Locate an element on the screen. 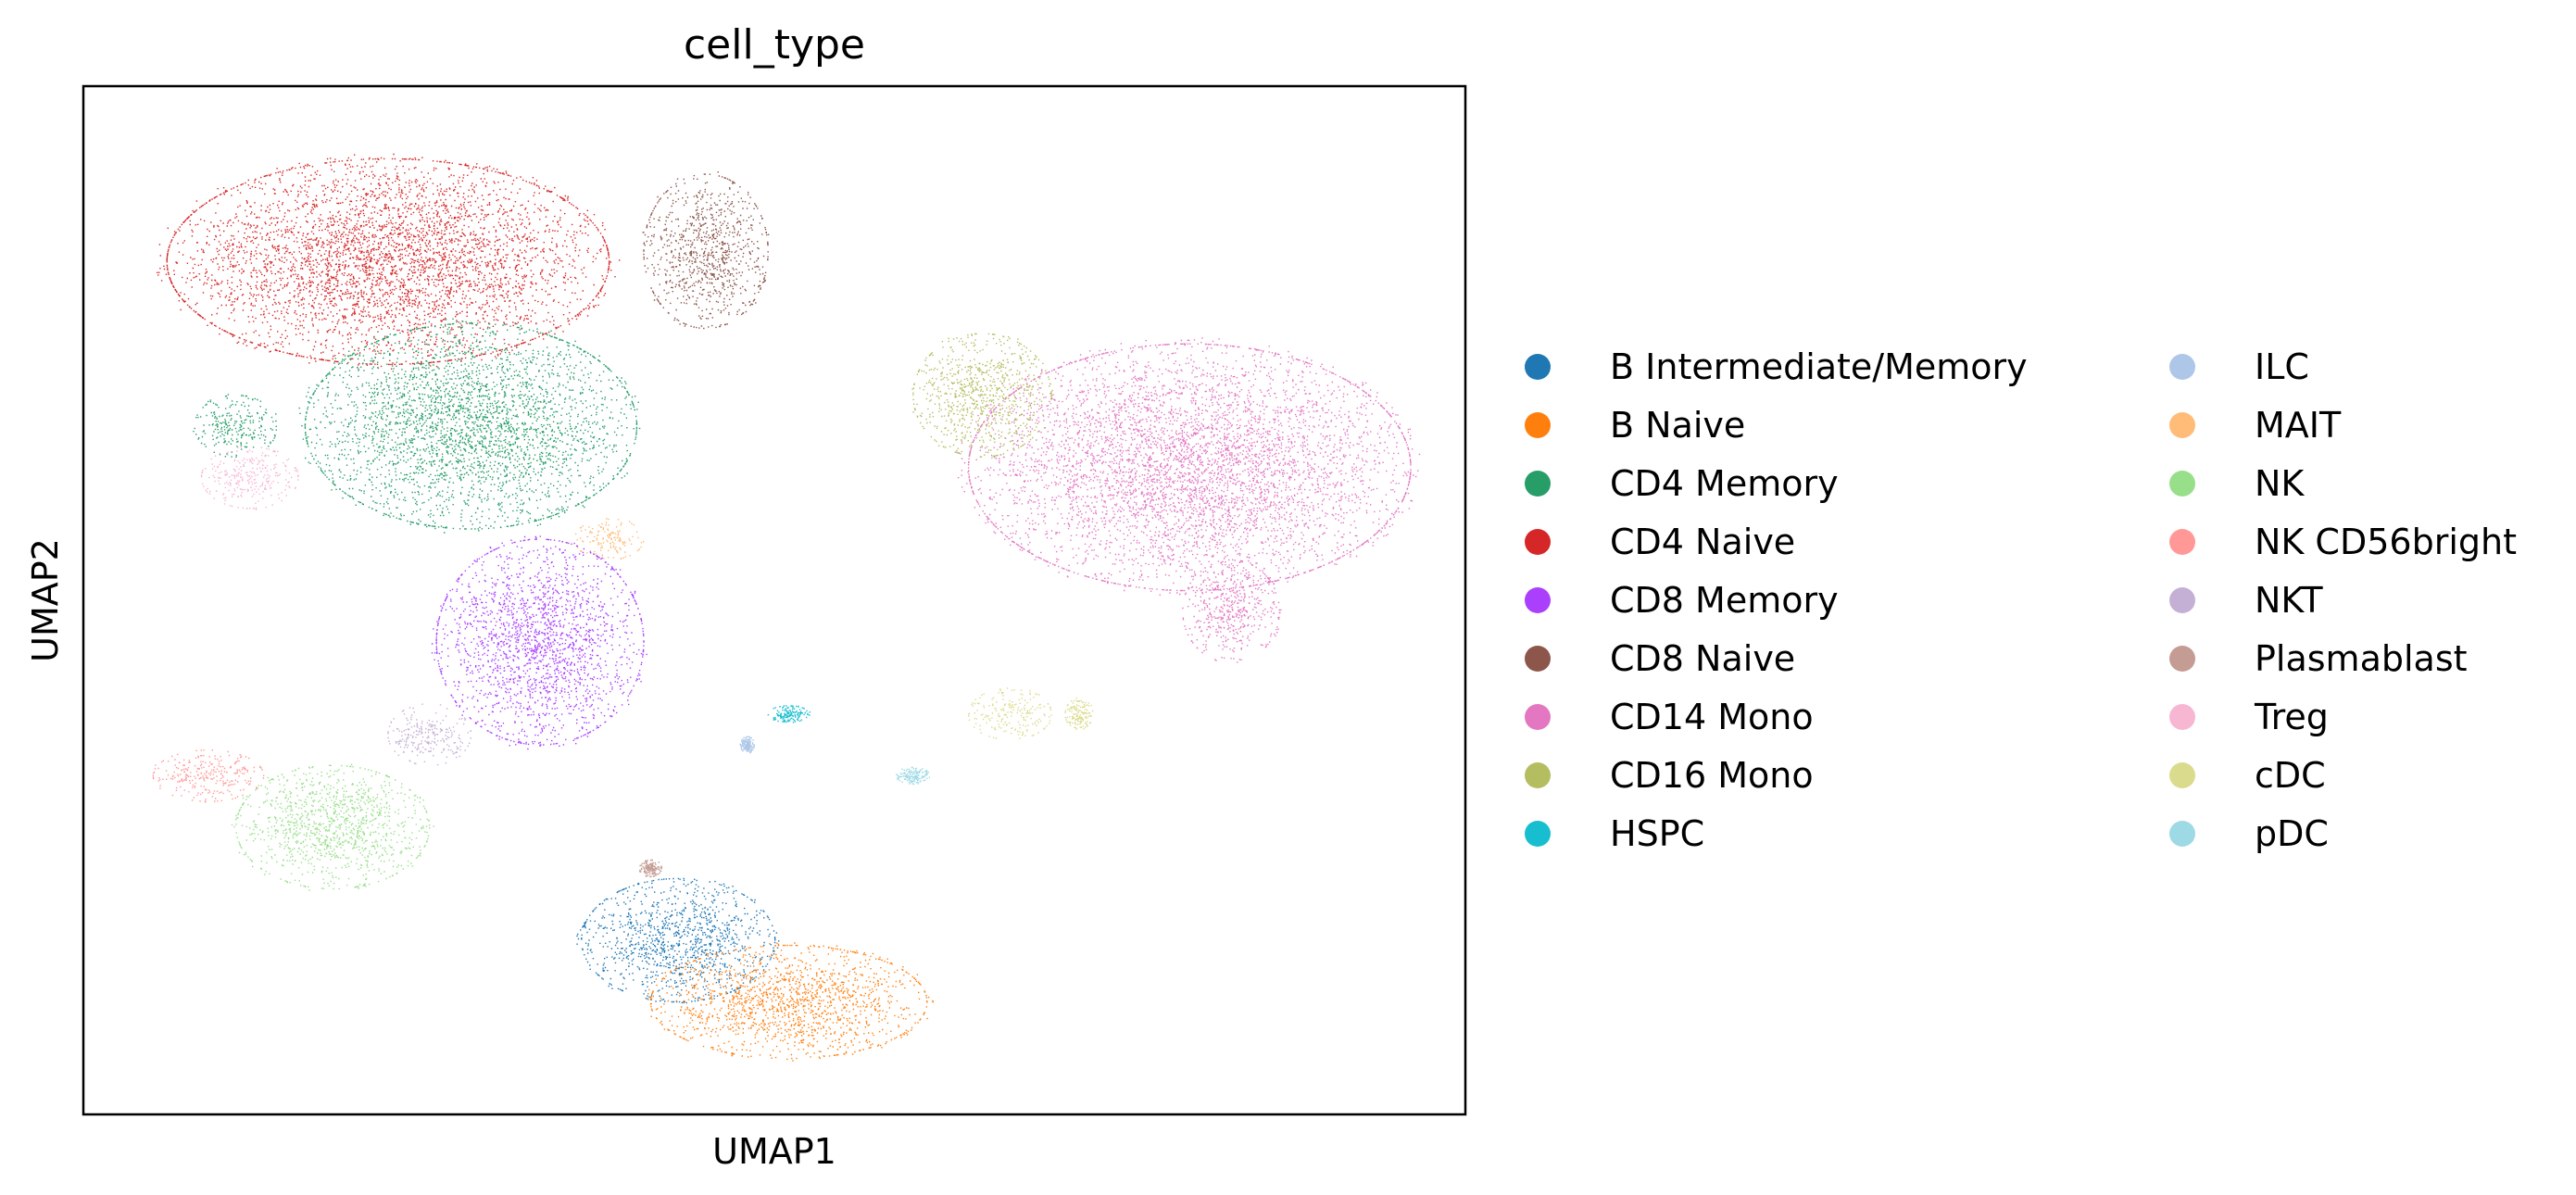 The image size is (2576, 1195). cluster-cd8-memory is located at coordinates (539, 642).